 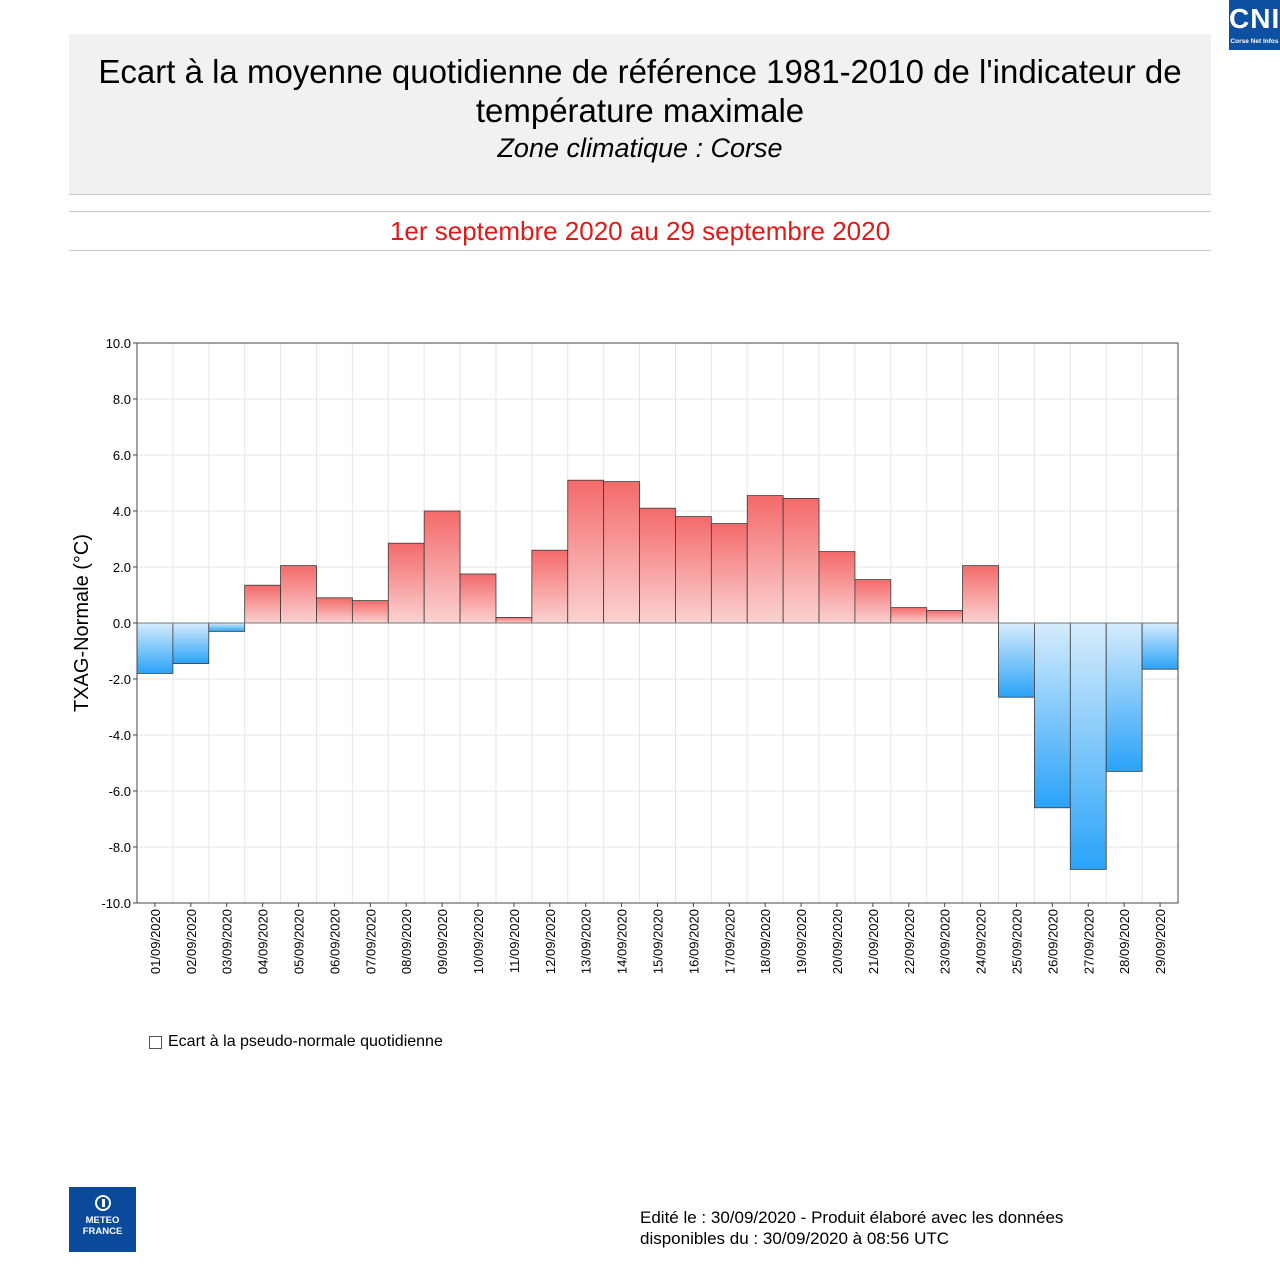 What do you see at coordinates (406, 941) in the screenshot?
I see `x-tick-label: 08/09/2020` at bounding box center [406, 941].